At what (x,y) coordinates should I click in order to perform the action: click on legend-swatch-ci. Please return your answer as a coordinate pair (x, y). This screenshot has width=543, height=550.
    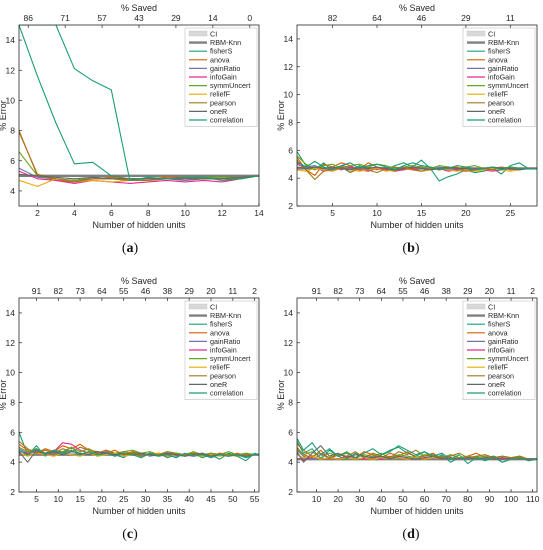
    Looking at the image, I should click on (198, 306).